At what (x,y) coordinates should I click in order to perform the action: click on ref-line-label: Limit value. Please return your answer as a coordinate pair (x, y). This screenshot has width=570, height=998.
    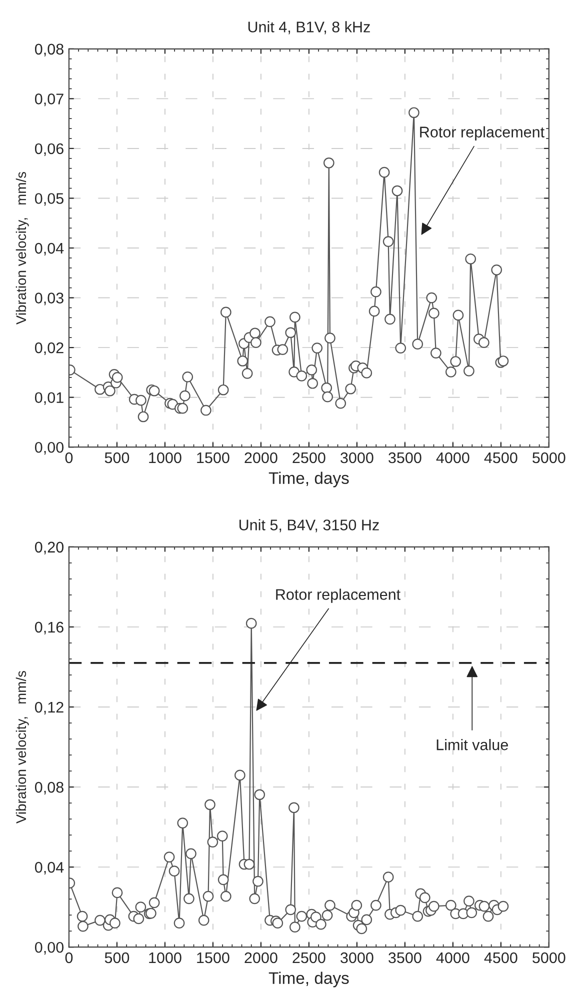
    Looking at the image, I should click on (472, 744).